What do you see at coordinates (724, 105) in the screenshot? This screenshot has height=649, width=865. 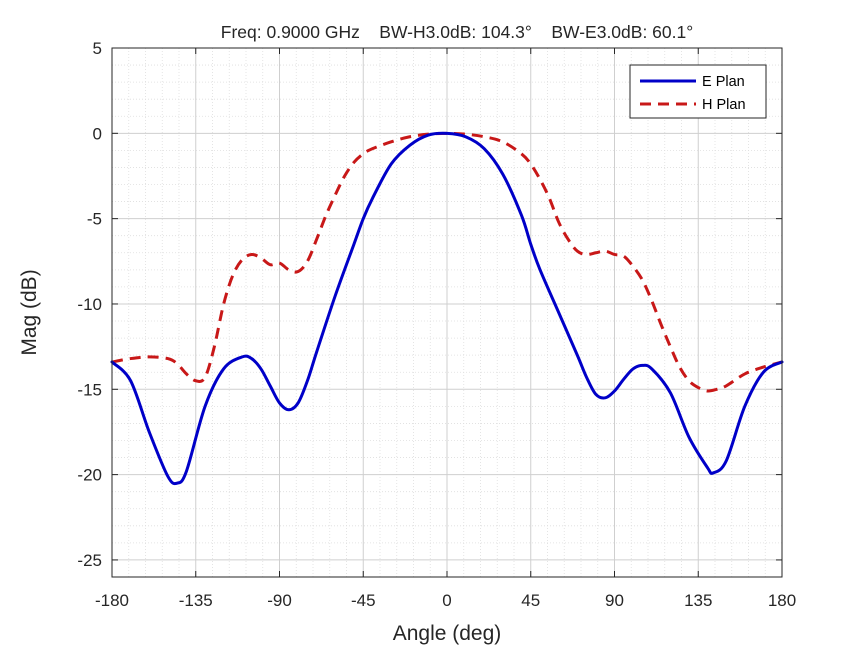 I see `legend-label-h-plan: H Plan` at bounding box center [724, 105].